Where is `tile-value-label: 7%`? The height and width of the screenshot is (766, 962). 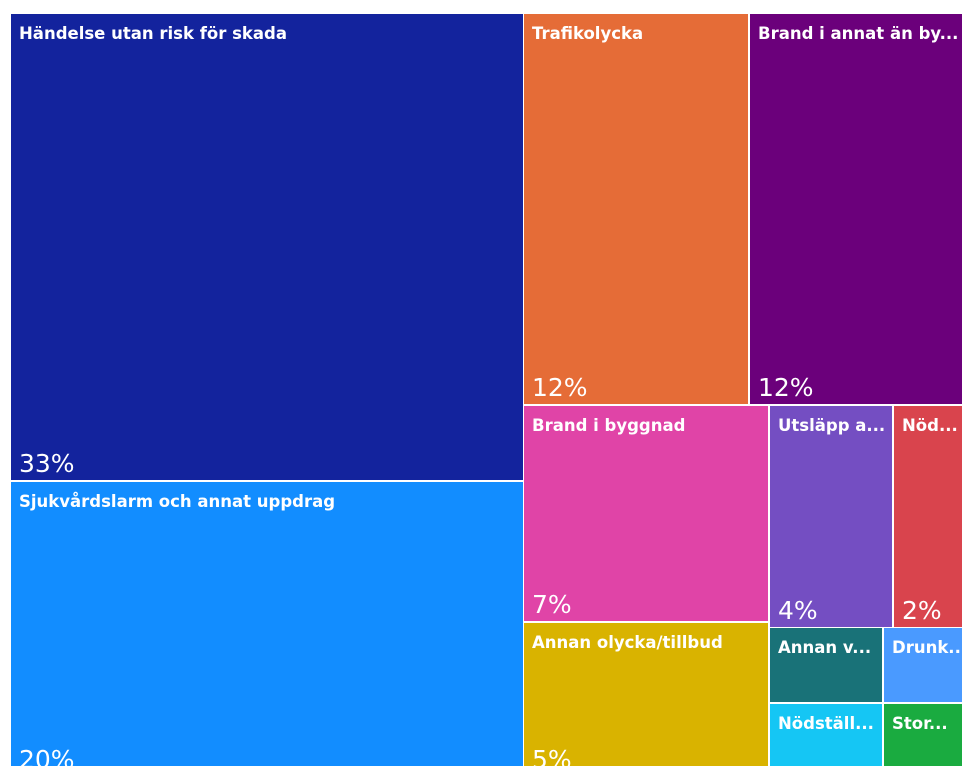
tile-value-label: 7% is located at coordinates (552, 604).